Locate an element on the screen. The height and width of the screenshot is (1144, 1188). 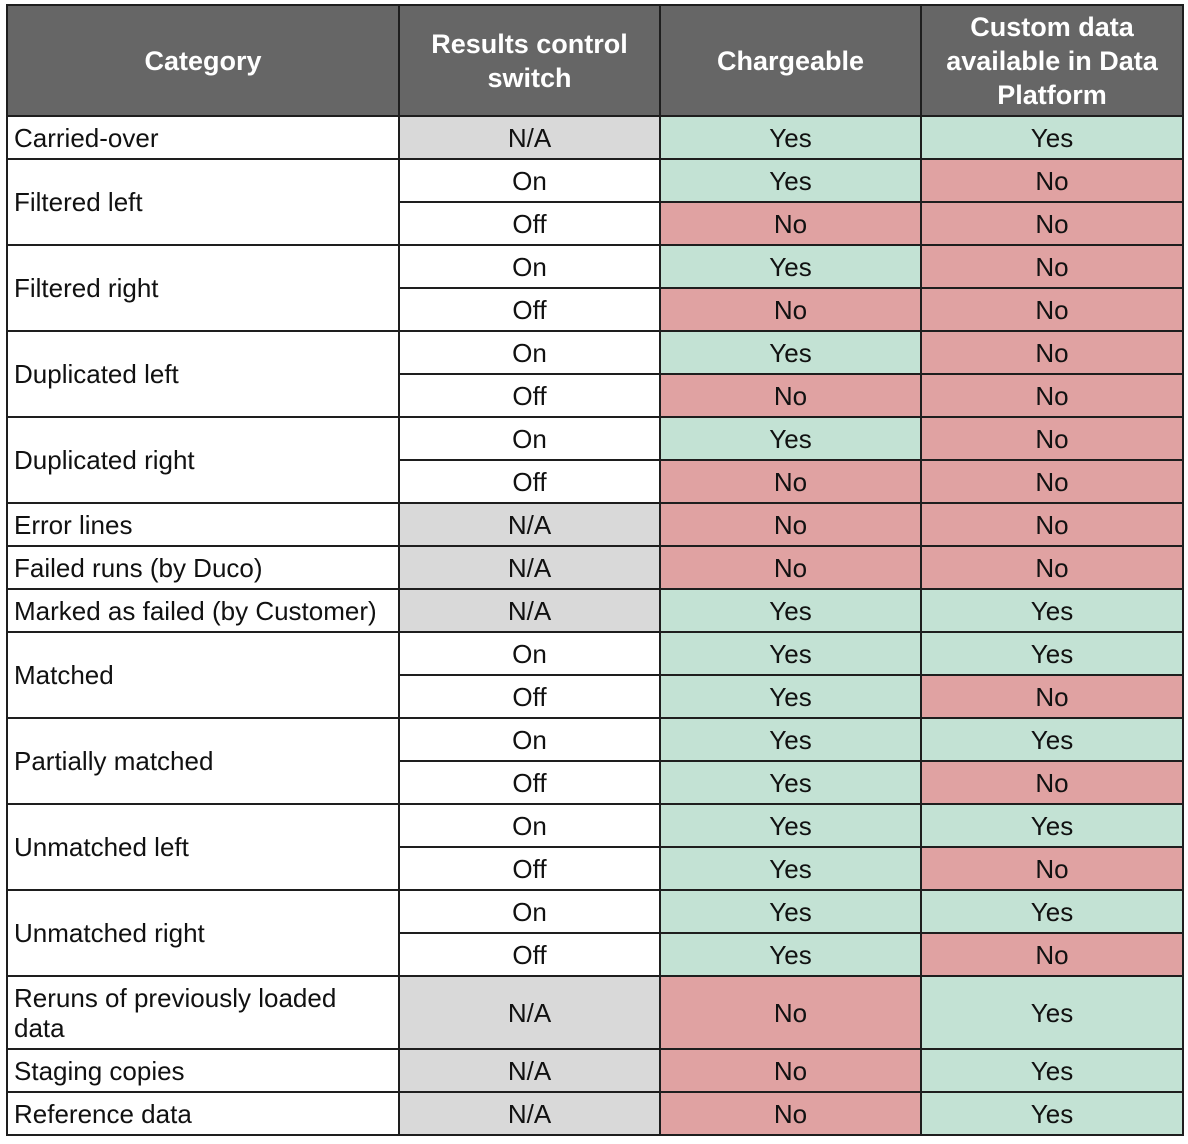
table-row: Unmatched right On Yes Yes is located at coordinates (595, 933).